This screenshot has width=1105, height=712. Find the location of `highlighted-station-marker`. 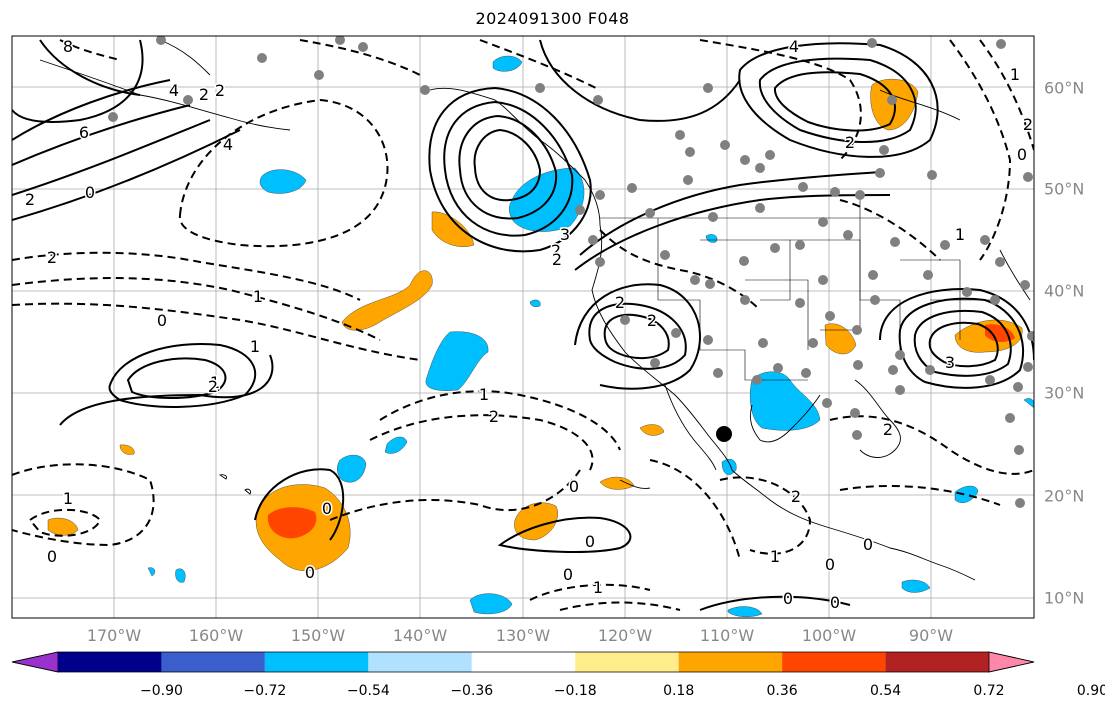

highlighted-station-marker is located at coordinates (724, 434).